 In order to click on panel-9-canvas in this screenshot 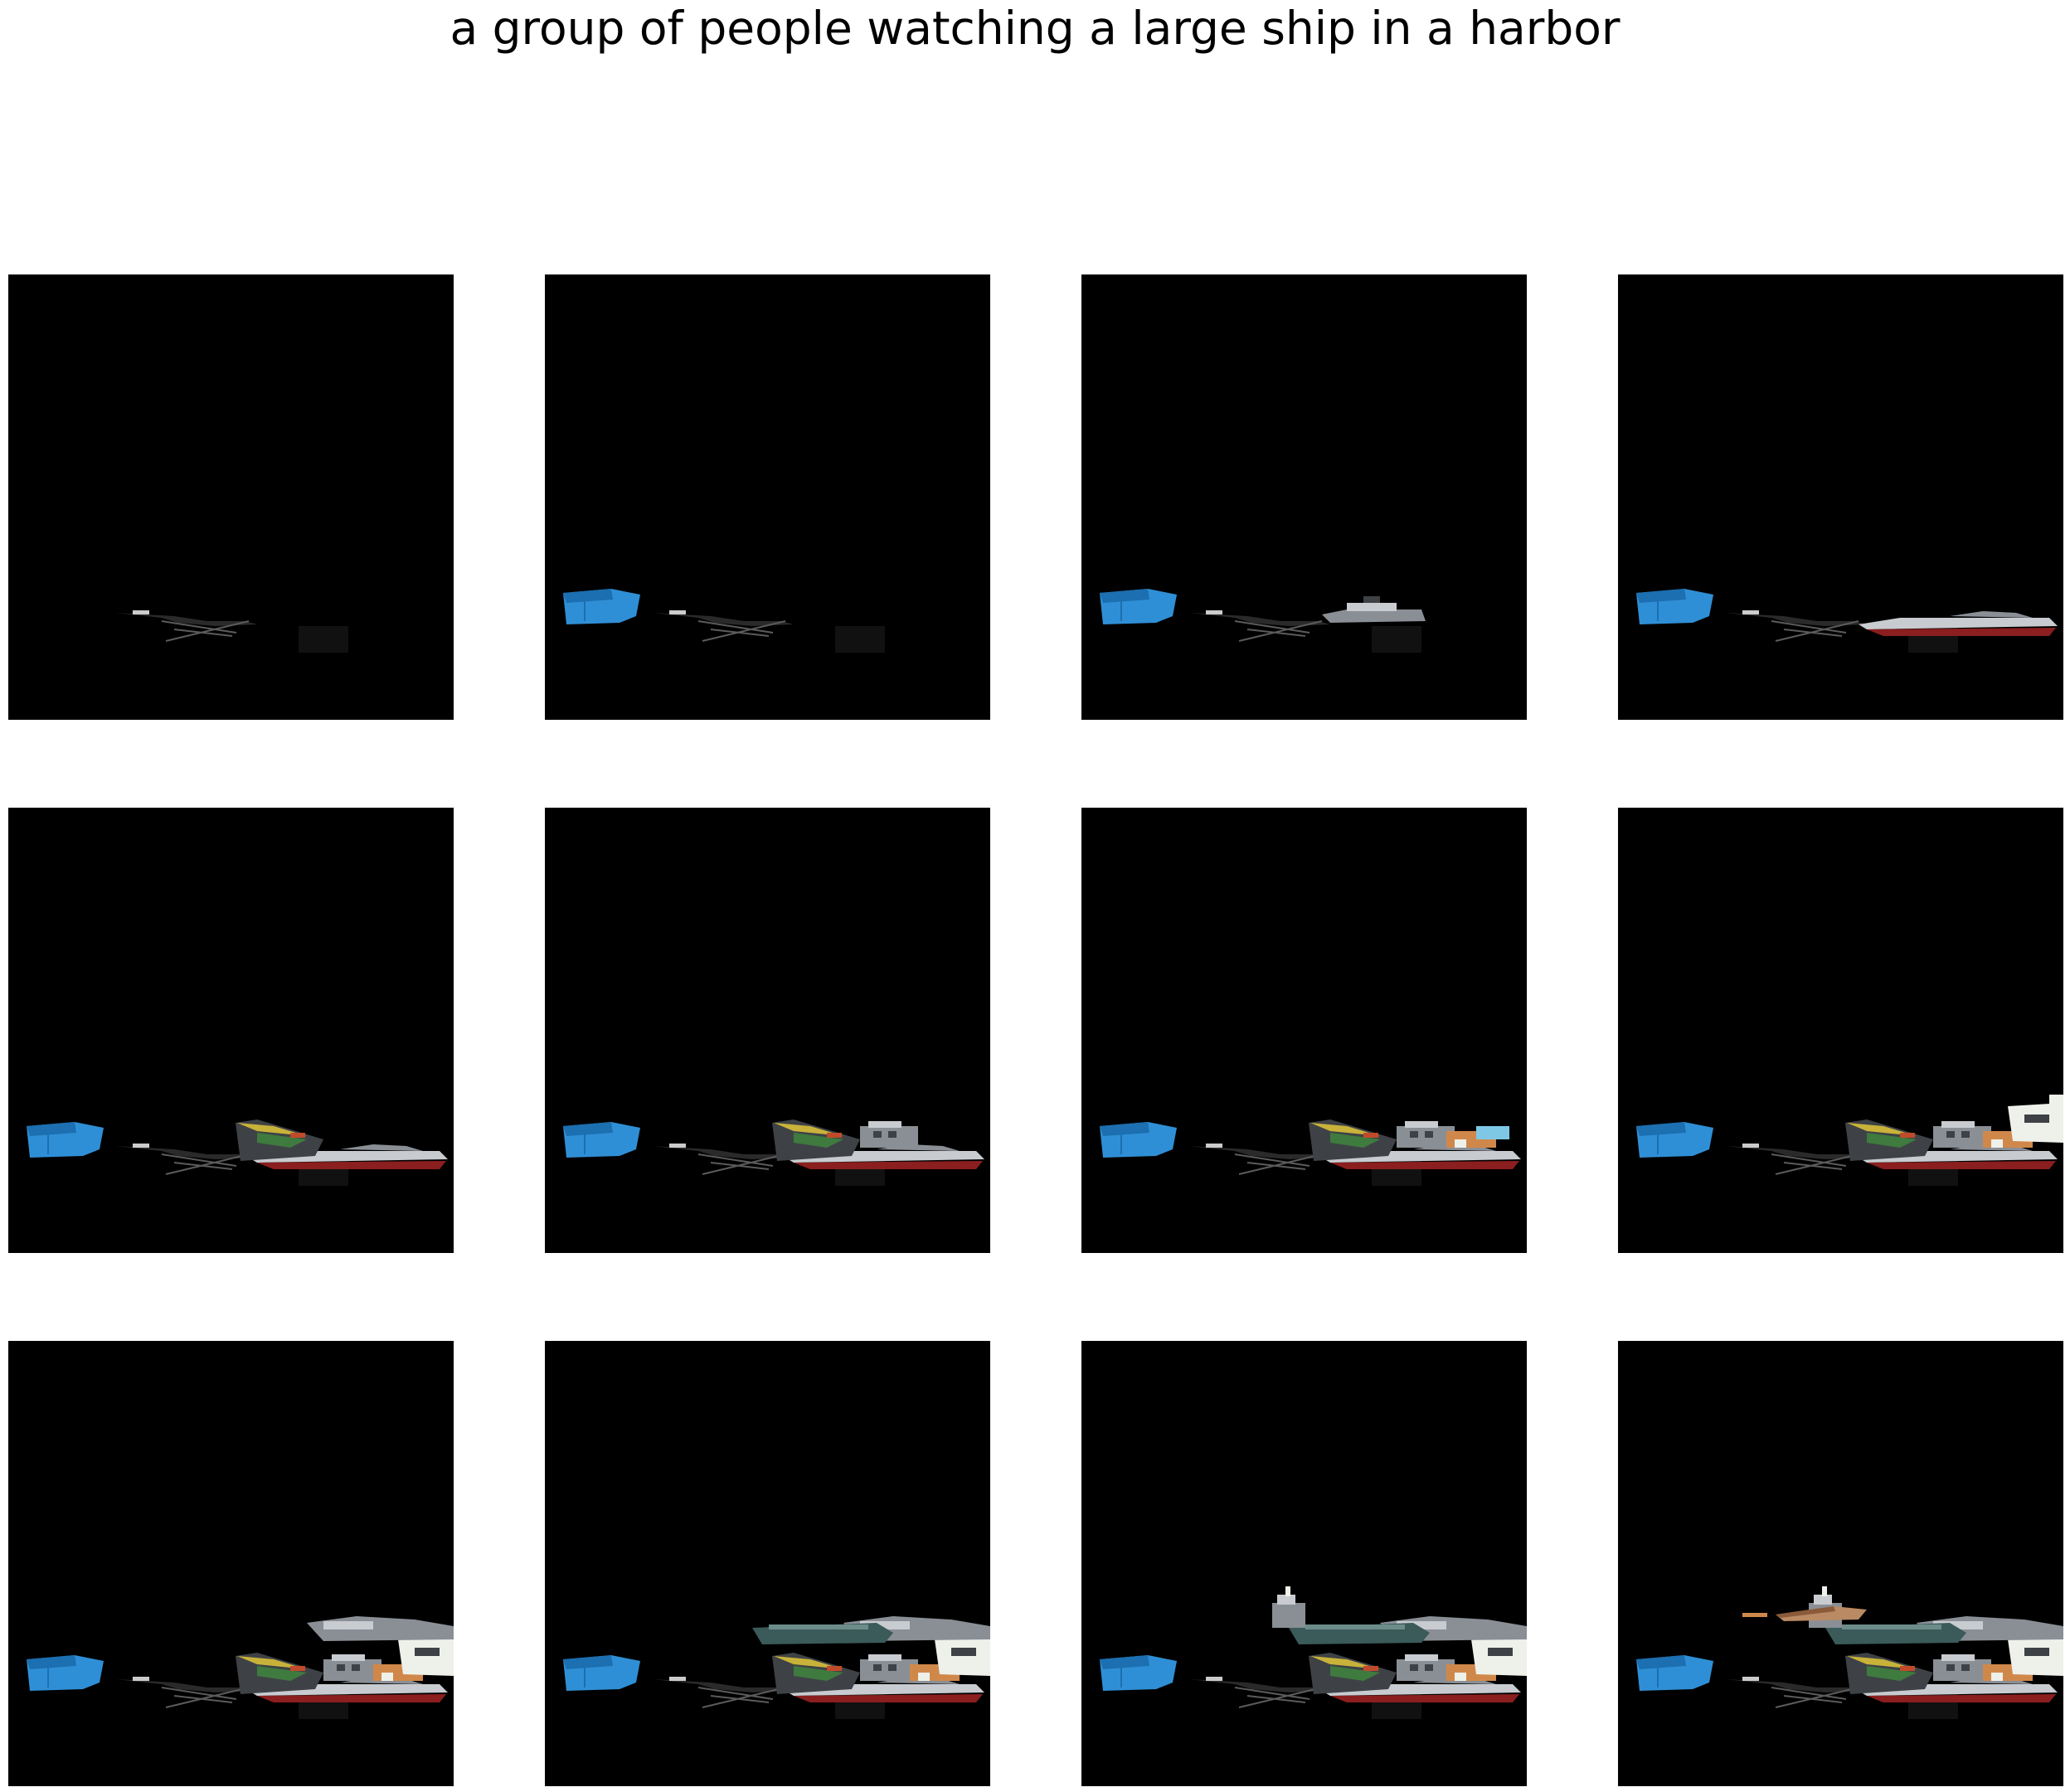, I will do `click(231, 1563)`.